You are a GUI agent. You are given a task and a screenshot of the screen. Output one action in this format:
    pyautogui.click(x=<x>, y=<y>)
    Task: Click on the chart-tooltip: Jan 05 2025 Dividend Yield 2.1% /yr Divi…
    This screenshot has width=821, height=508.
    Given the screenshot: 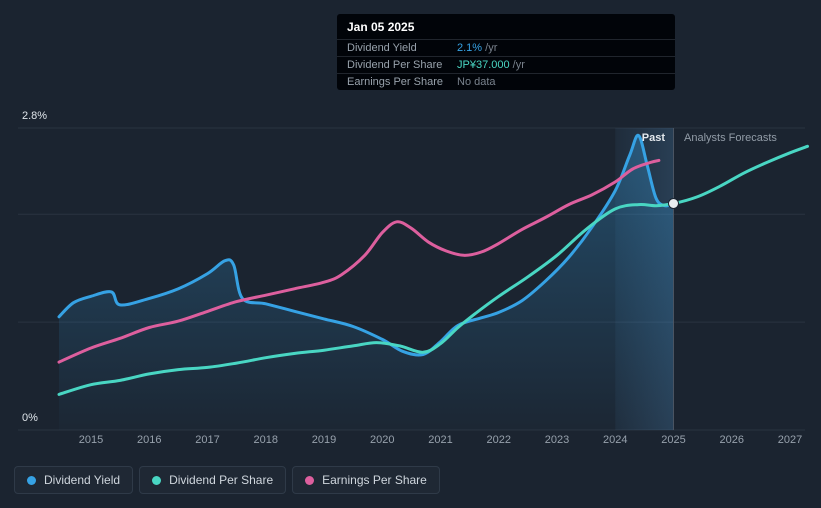 What is the action you would take?
    pyautogui.click(x=506, y=52)
    